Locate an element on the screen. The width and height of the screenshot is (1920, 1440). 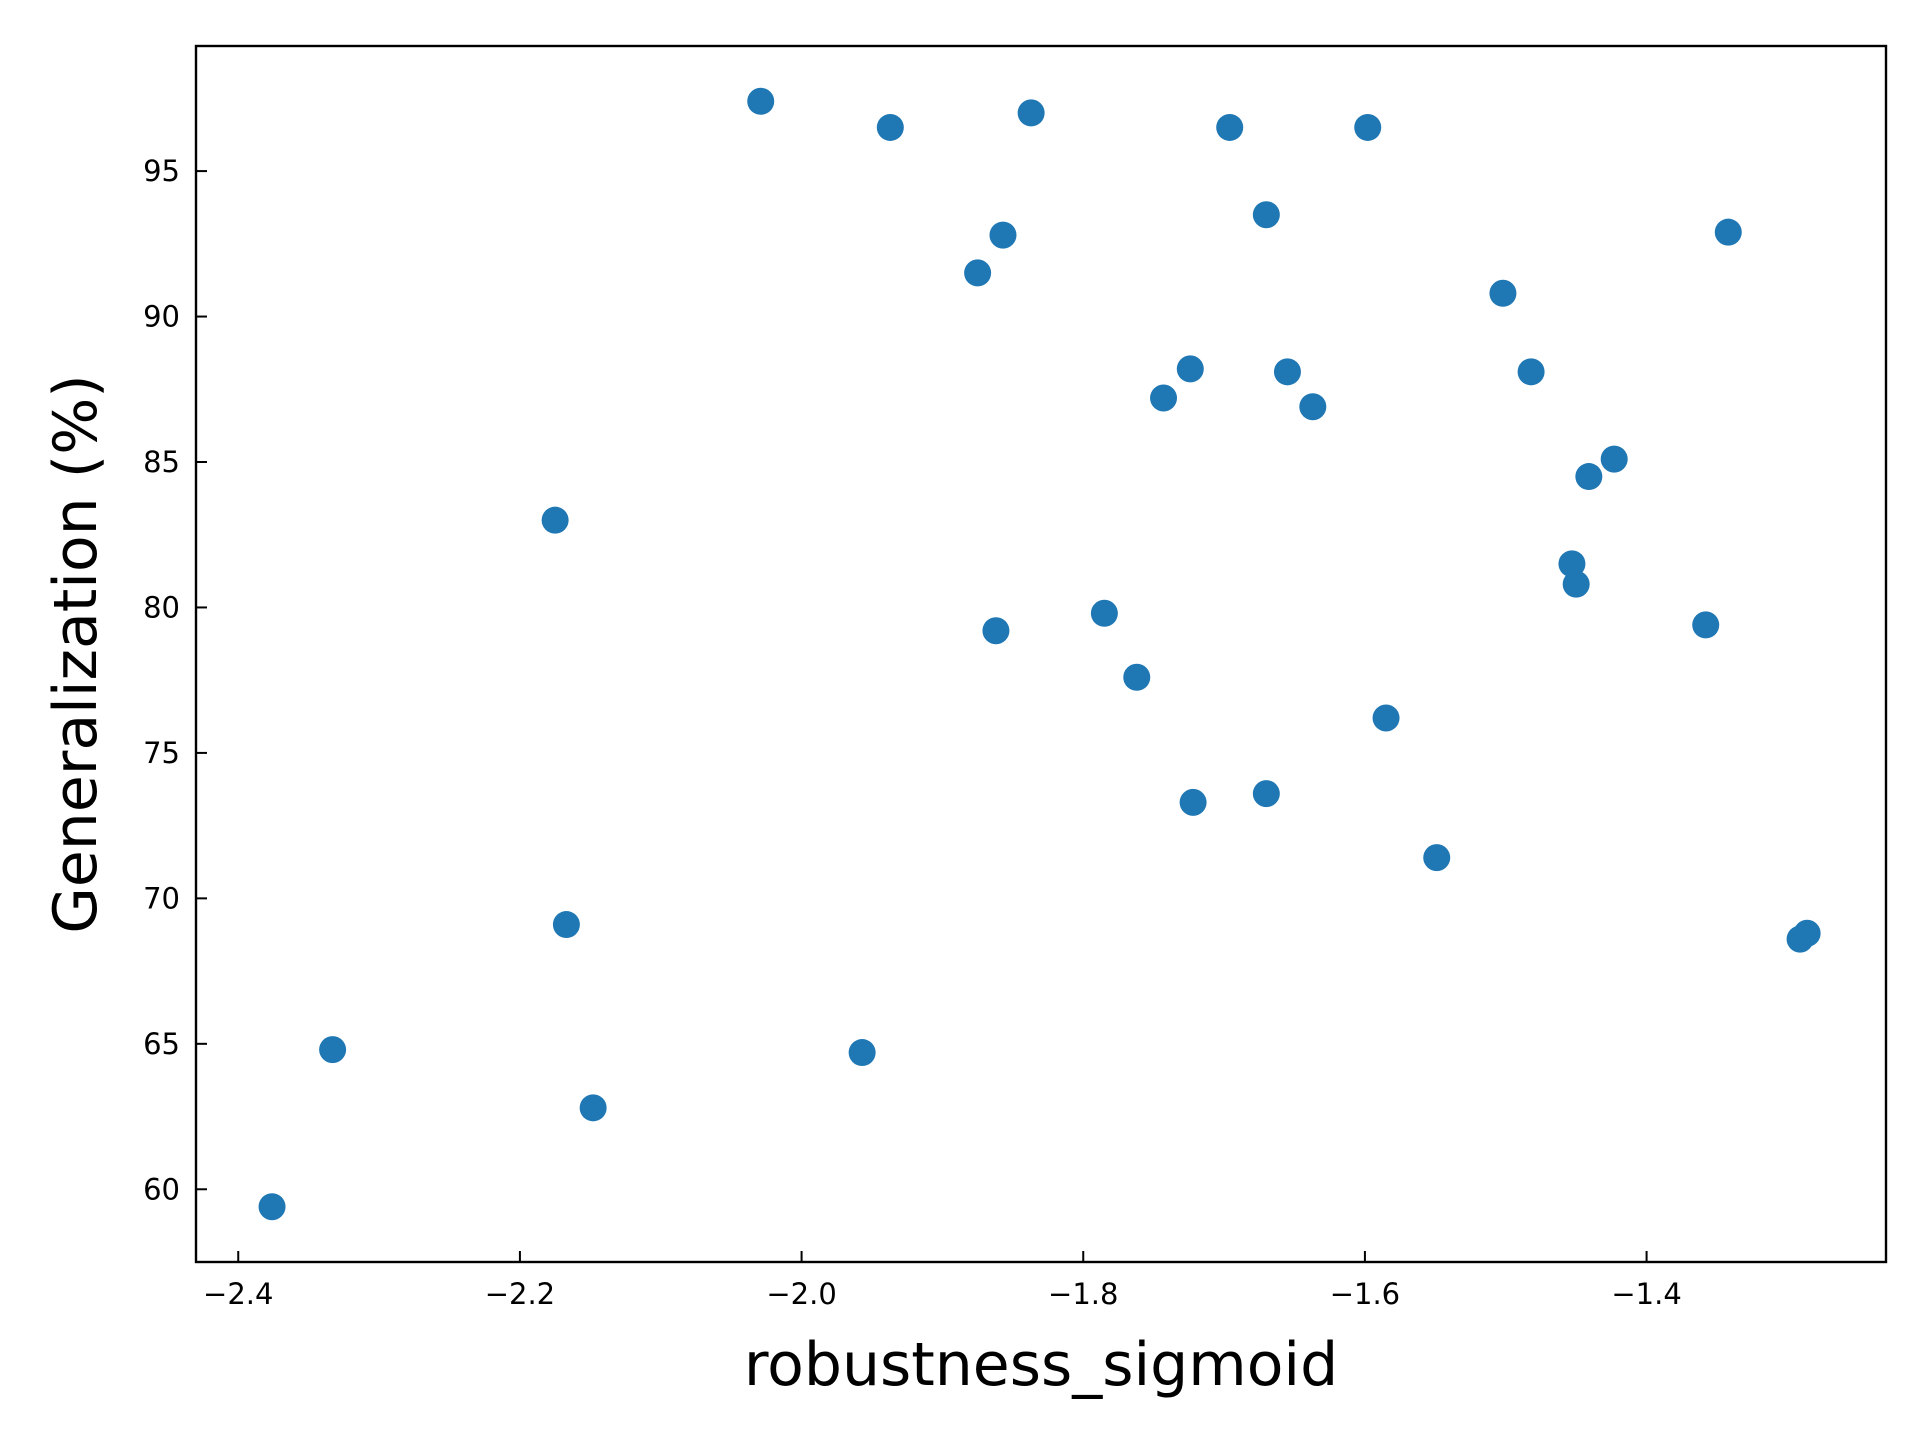
x-tick-label: −2.2 is located at coordinates (520, 1294).